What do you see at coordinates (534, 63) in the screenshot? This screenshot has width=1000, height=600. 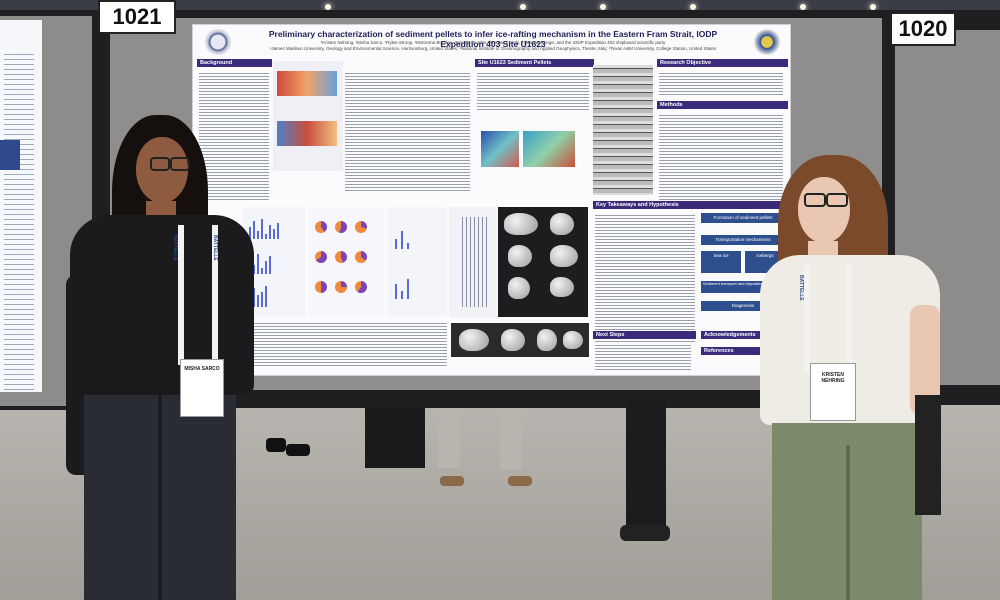 I see `section-site: Site U1623 Sediment Pellets` at bounding box center [534, 63].